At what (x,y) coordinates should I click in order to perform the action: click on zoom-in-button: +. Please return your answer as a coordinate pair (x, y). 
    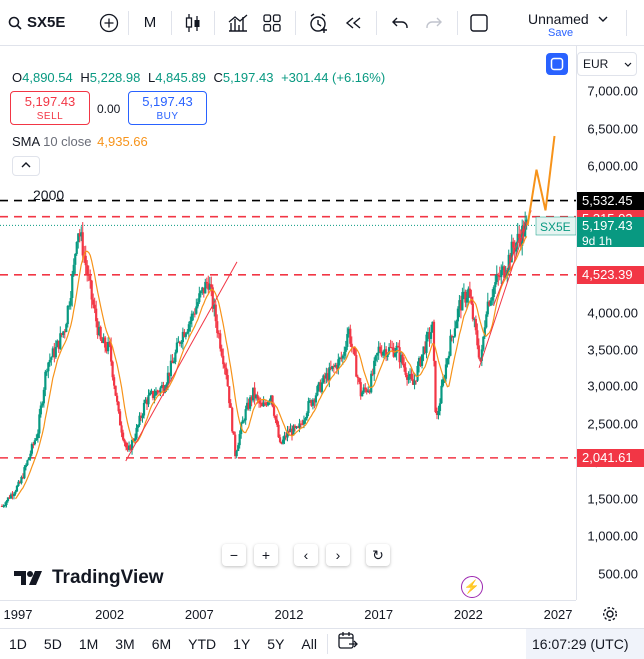
    Looking at the image, I should click on (266, 555).